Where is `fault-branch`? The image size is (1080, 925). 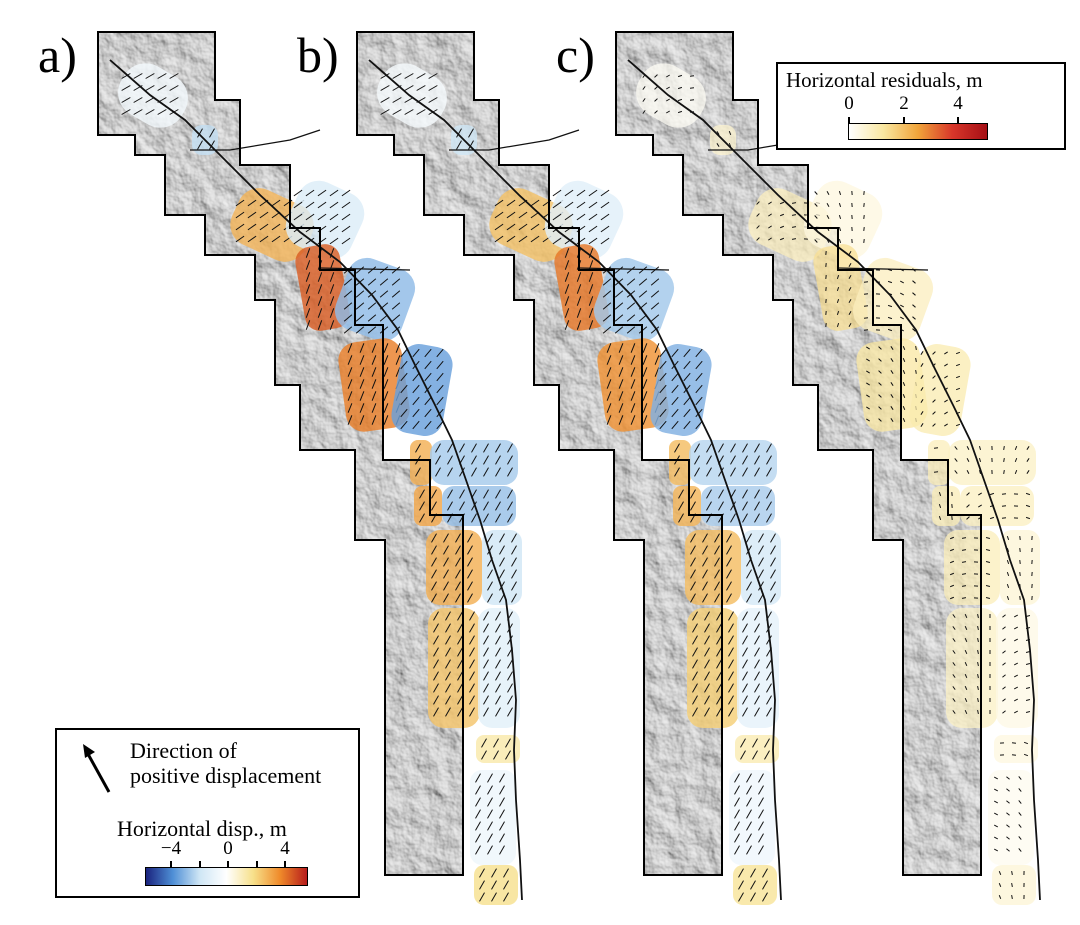 fault-branch is located at coordinates (883, 269).